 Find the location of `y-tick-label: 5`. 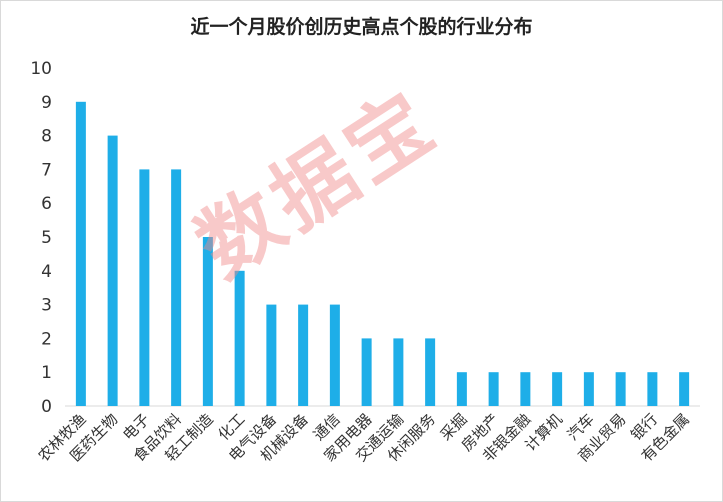

y-tick-label: 5 is located at coordinates (46, 238).